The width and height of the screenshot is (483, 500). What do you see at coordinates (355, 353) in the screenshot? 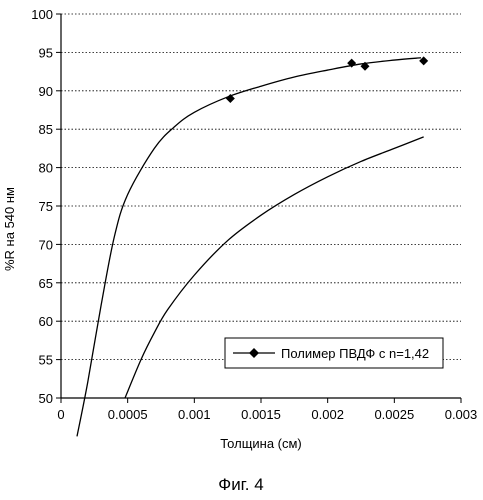
I see `legend-entry-label: Полимер ПВДФ с n=1,42` at bounding box center [355, 353].